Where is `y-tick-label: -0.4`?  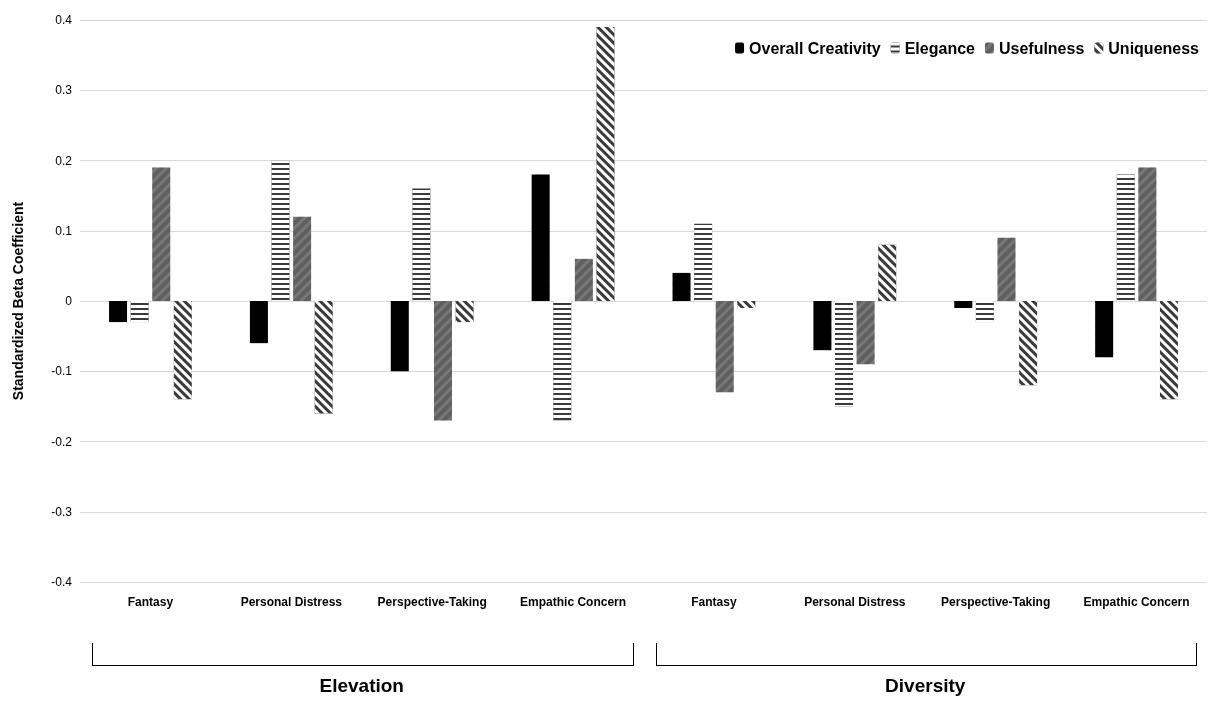 y-tick-label: -0.4 is located at coordinates (62, 582).